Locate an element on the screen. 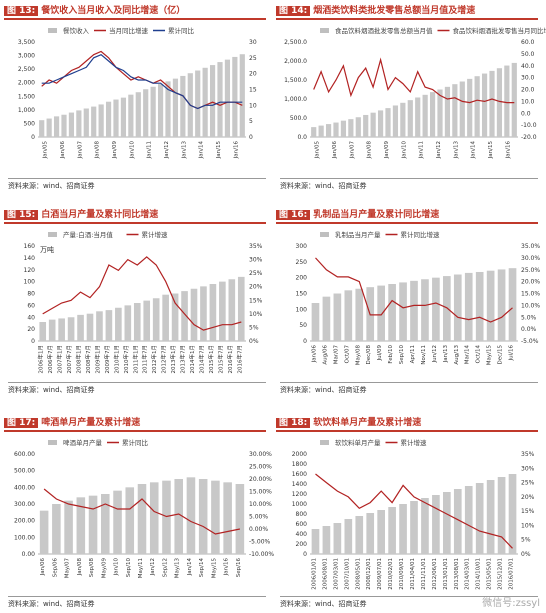 This screenshot has width=546, height=613. y-left-tick: 1,000 is located at coordinates (26, 110).